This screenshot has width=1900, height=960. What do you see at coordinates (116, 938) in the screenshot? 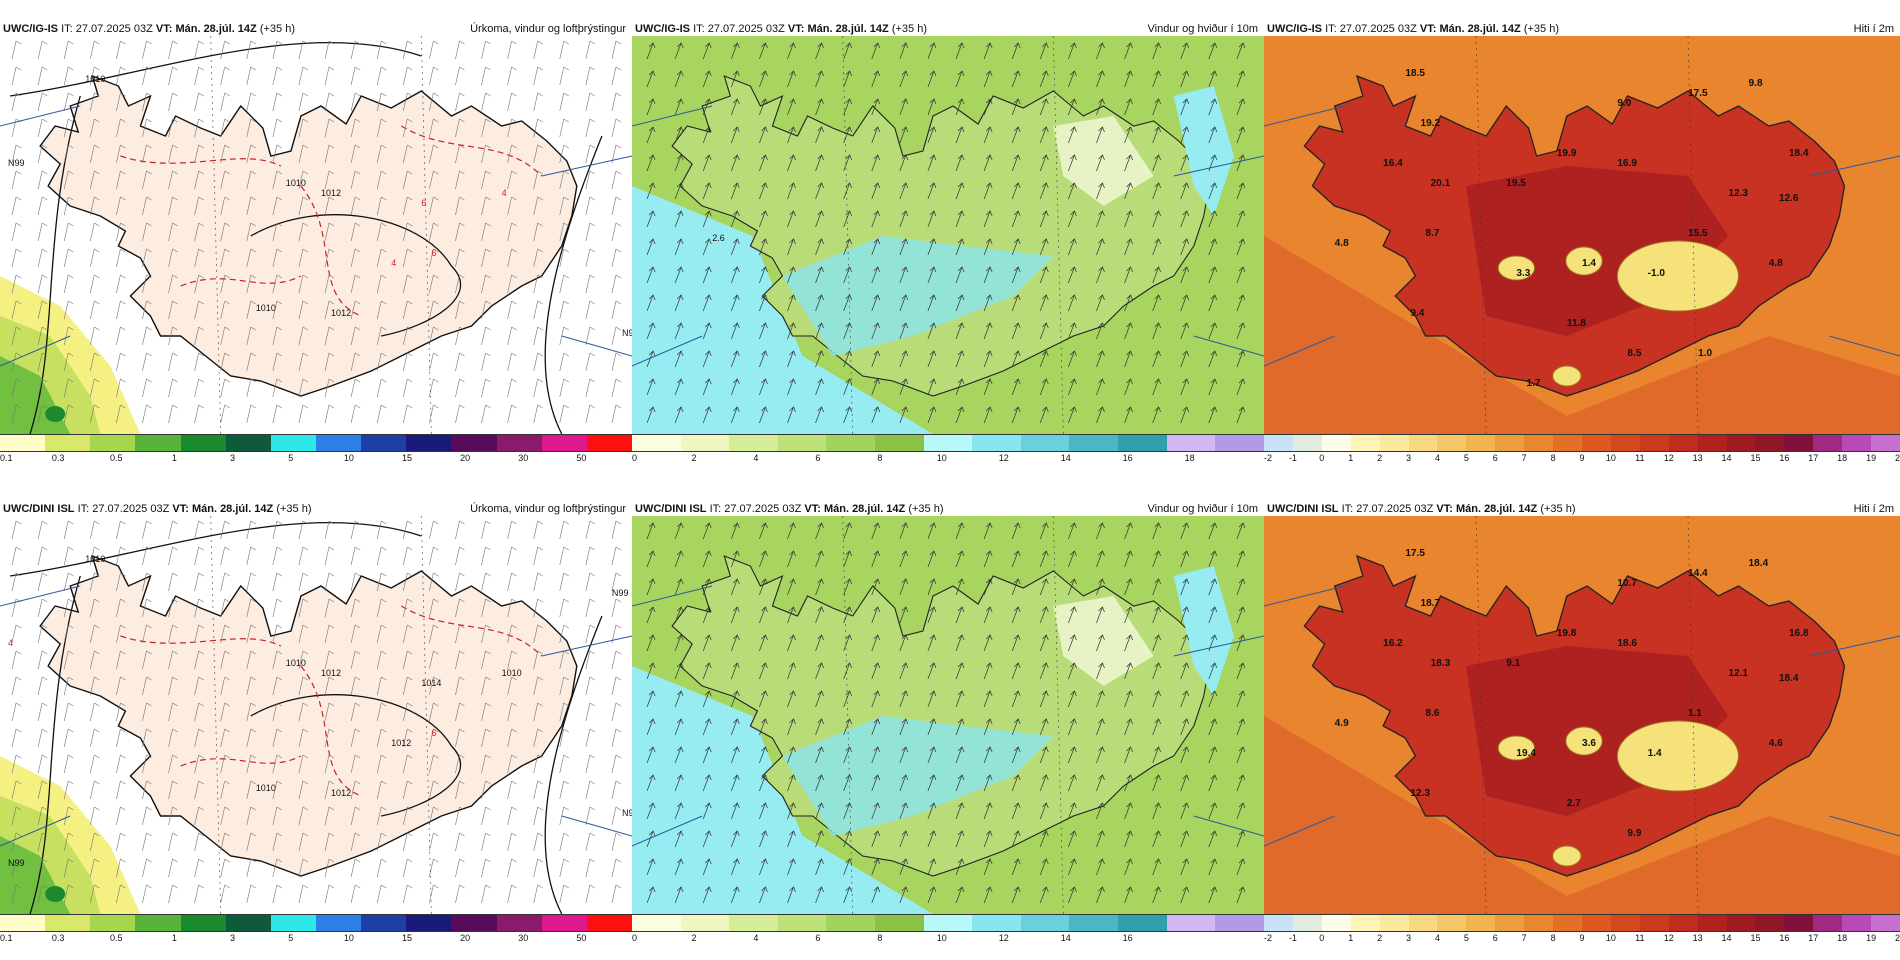
I see `legend-tick-label: 0.5` at bounding box center [116, 938].